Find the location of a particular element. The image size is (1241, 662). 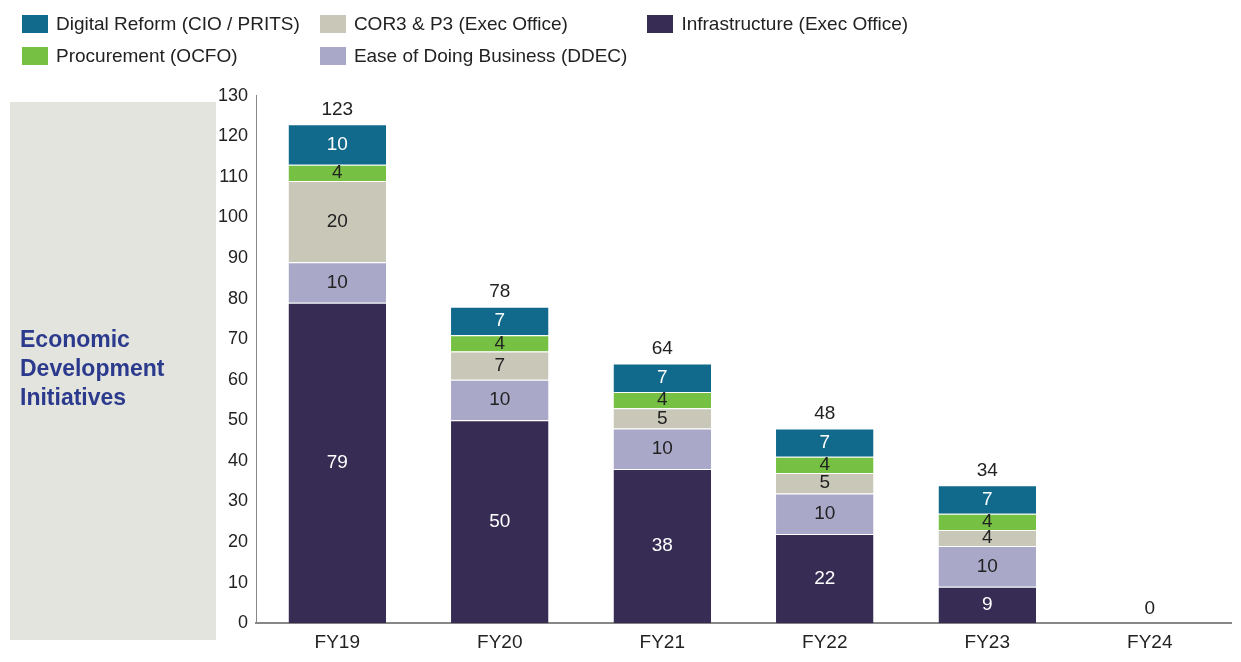

data-label: 20 is located at coordinates (337, 220).